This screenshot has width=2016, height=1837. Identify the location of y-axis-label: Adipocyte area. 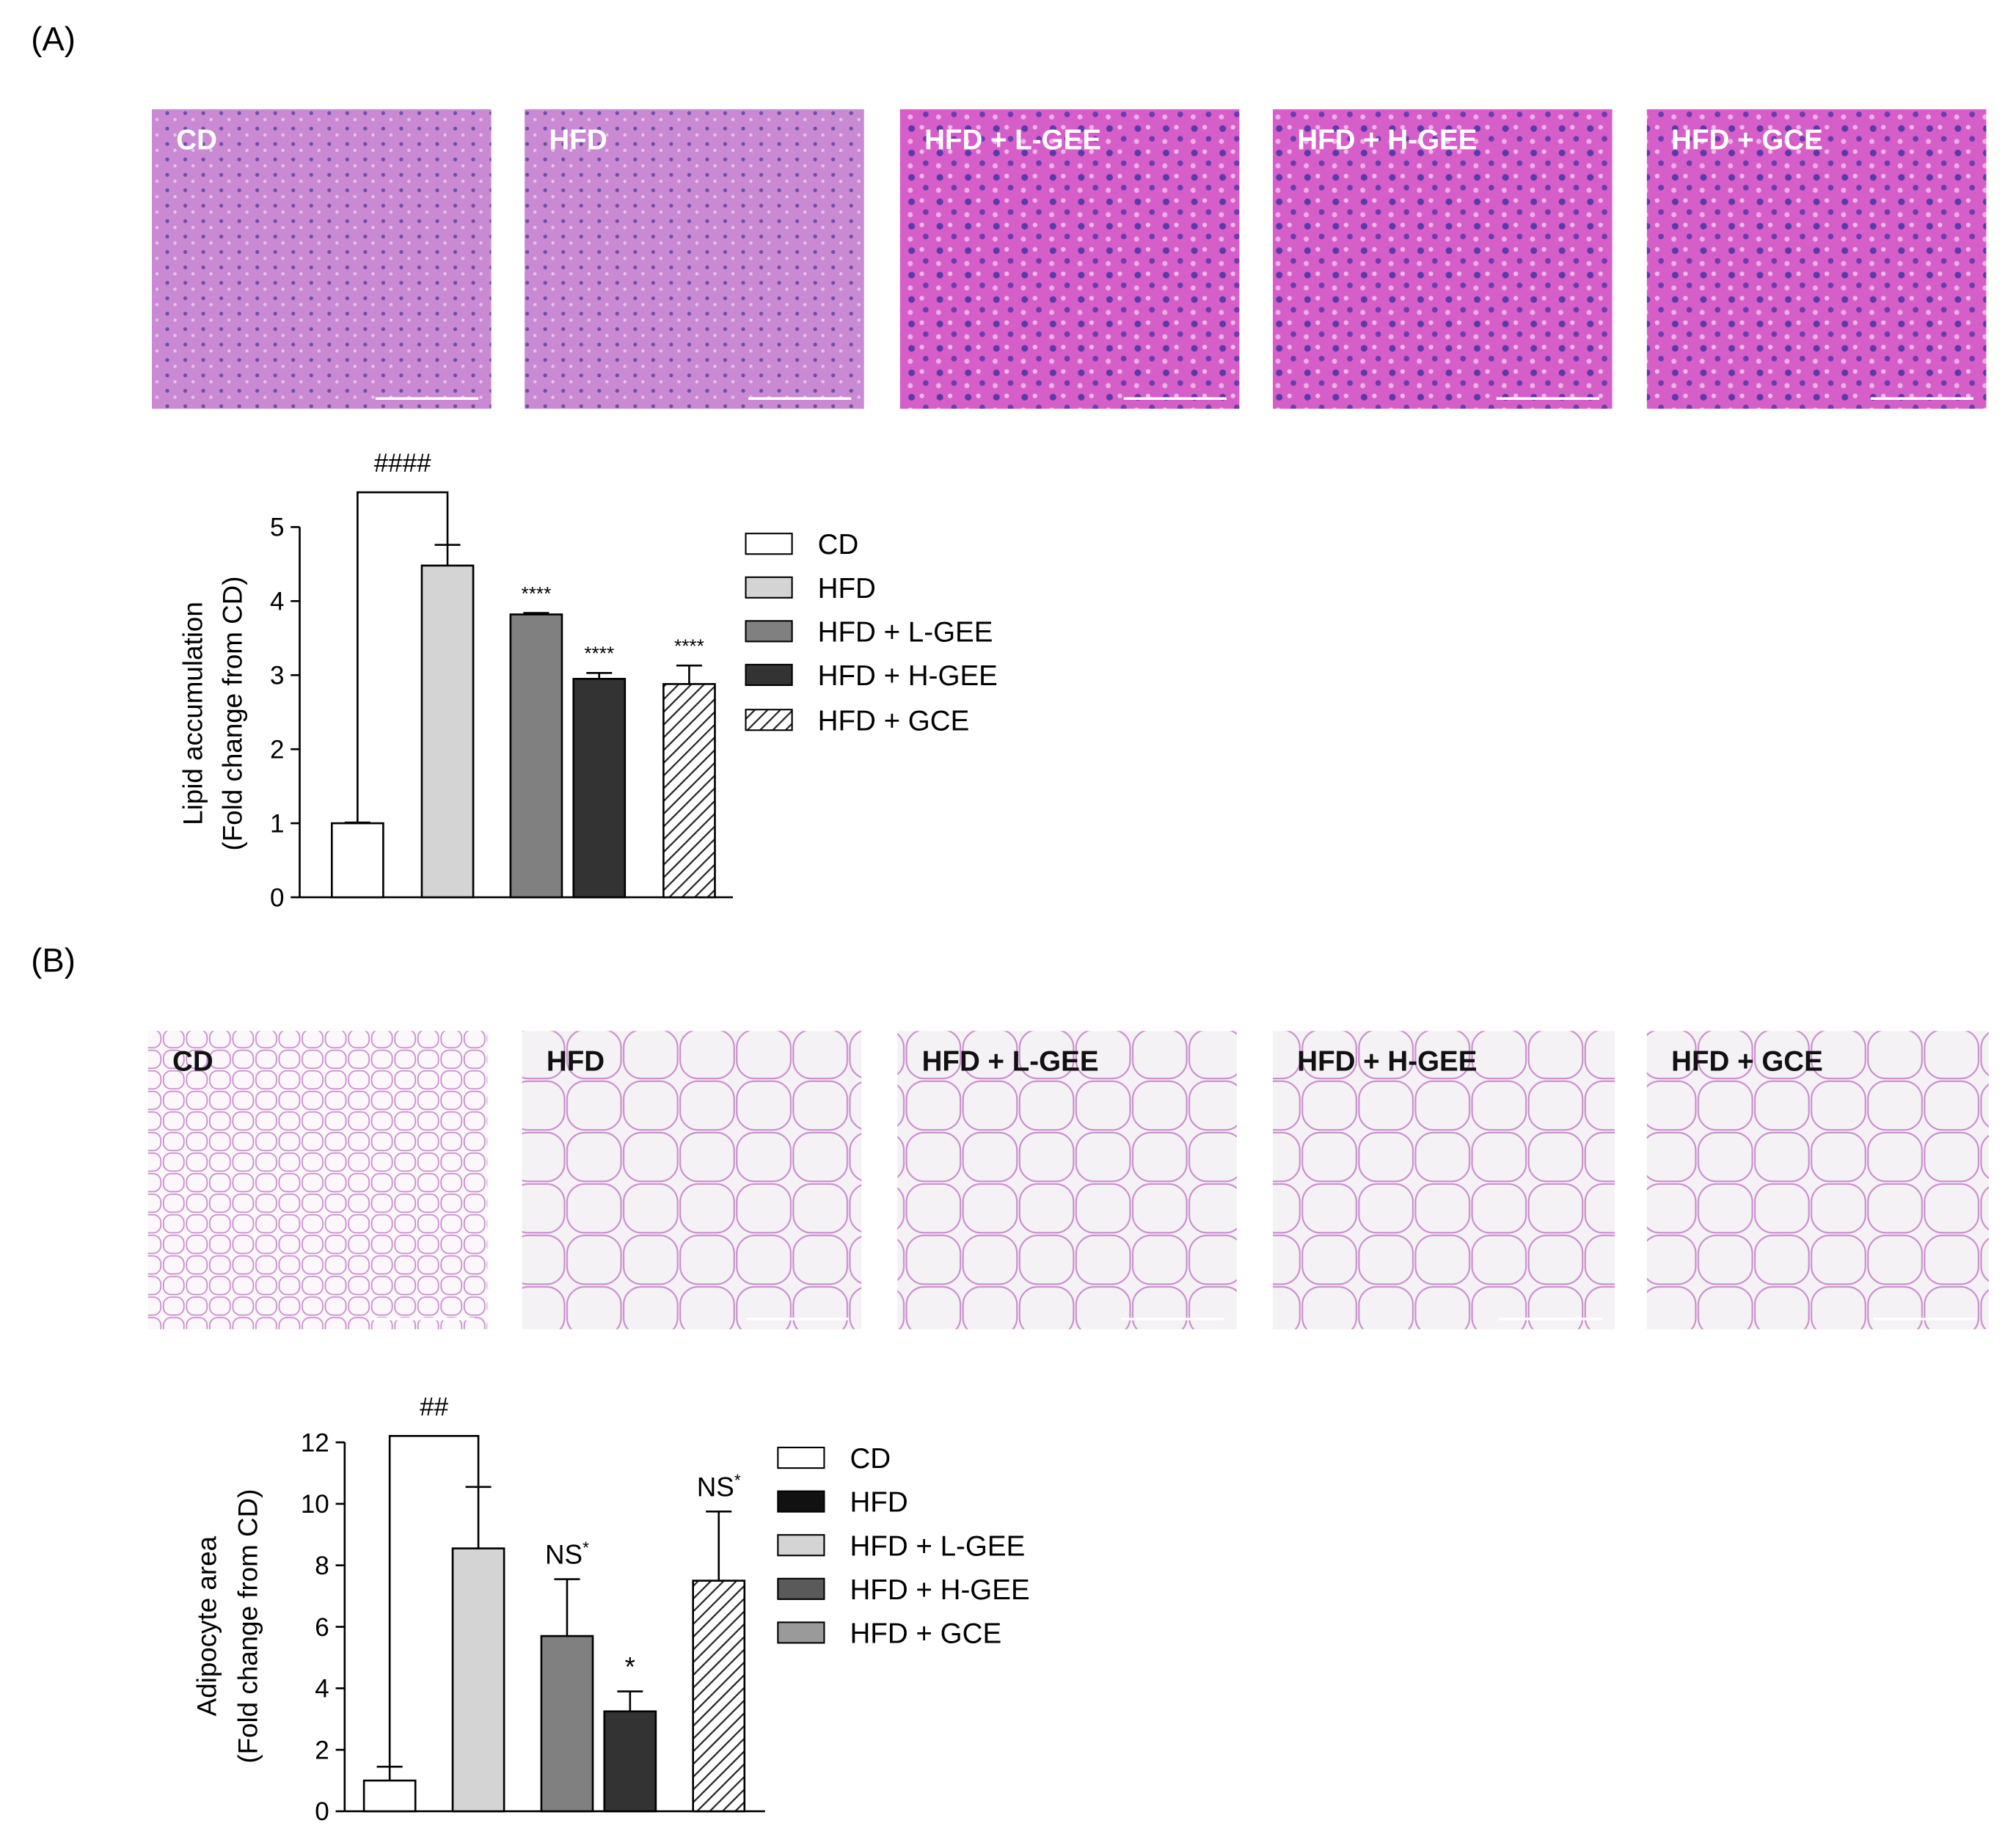
(207, 1625).